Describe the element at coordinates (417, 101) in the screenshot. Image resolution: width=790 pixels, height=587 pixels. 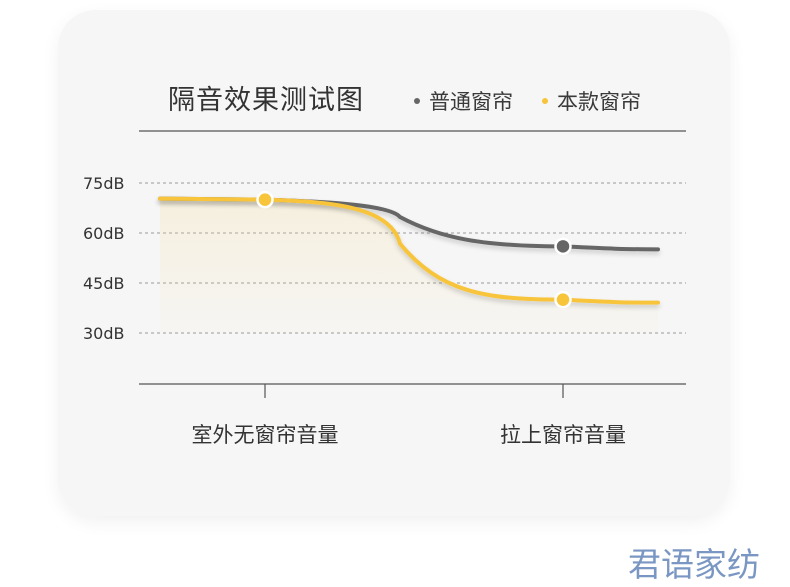
I see `legend-dot-gray-icon` at that location.